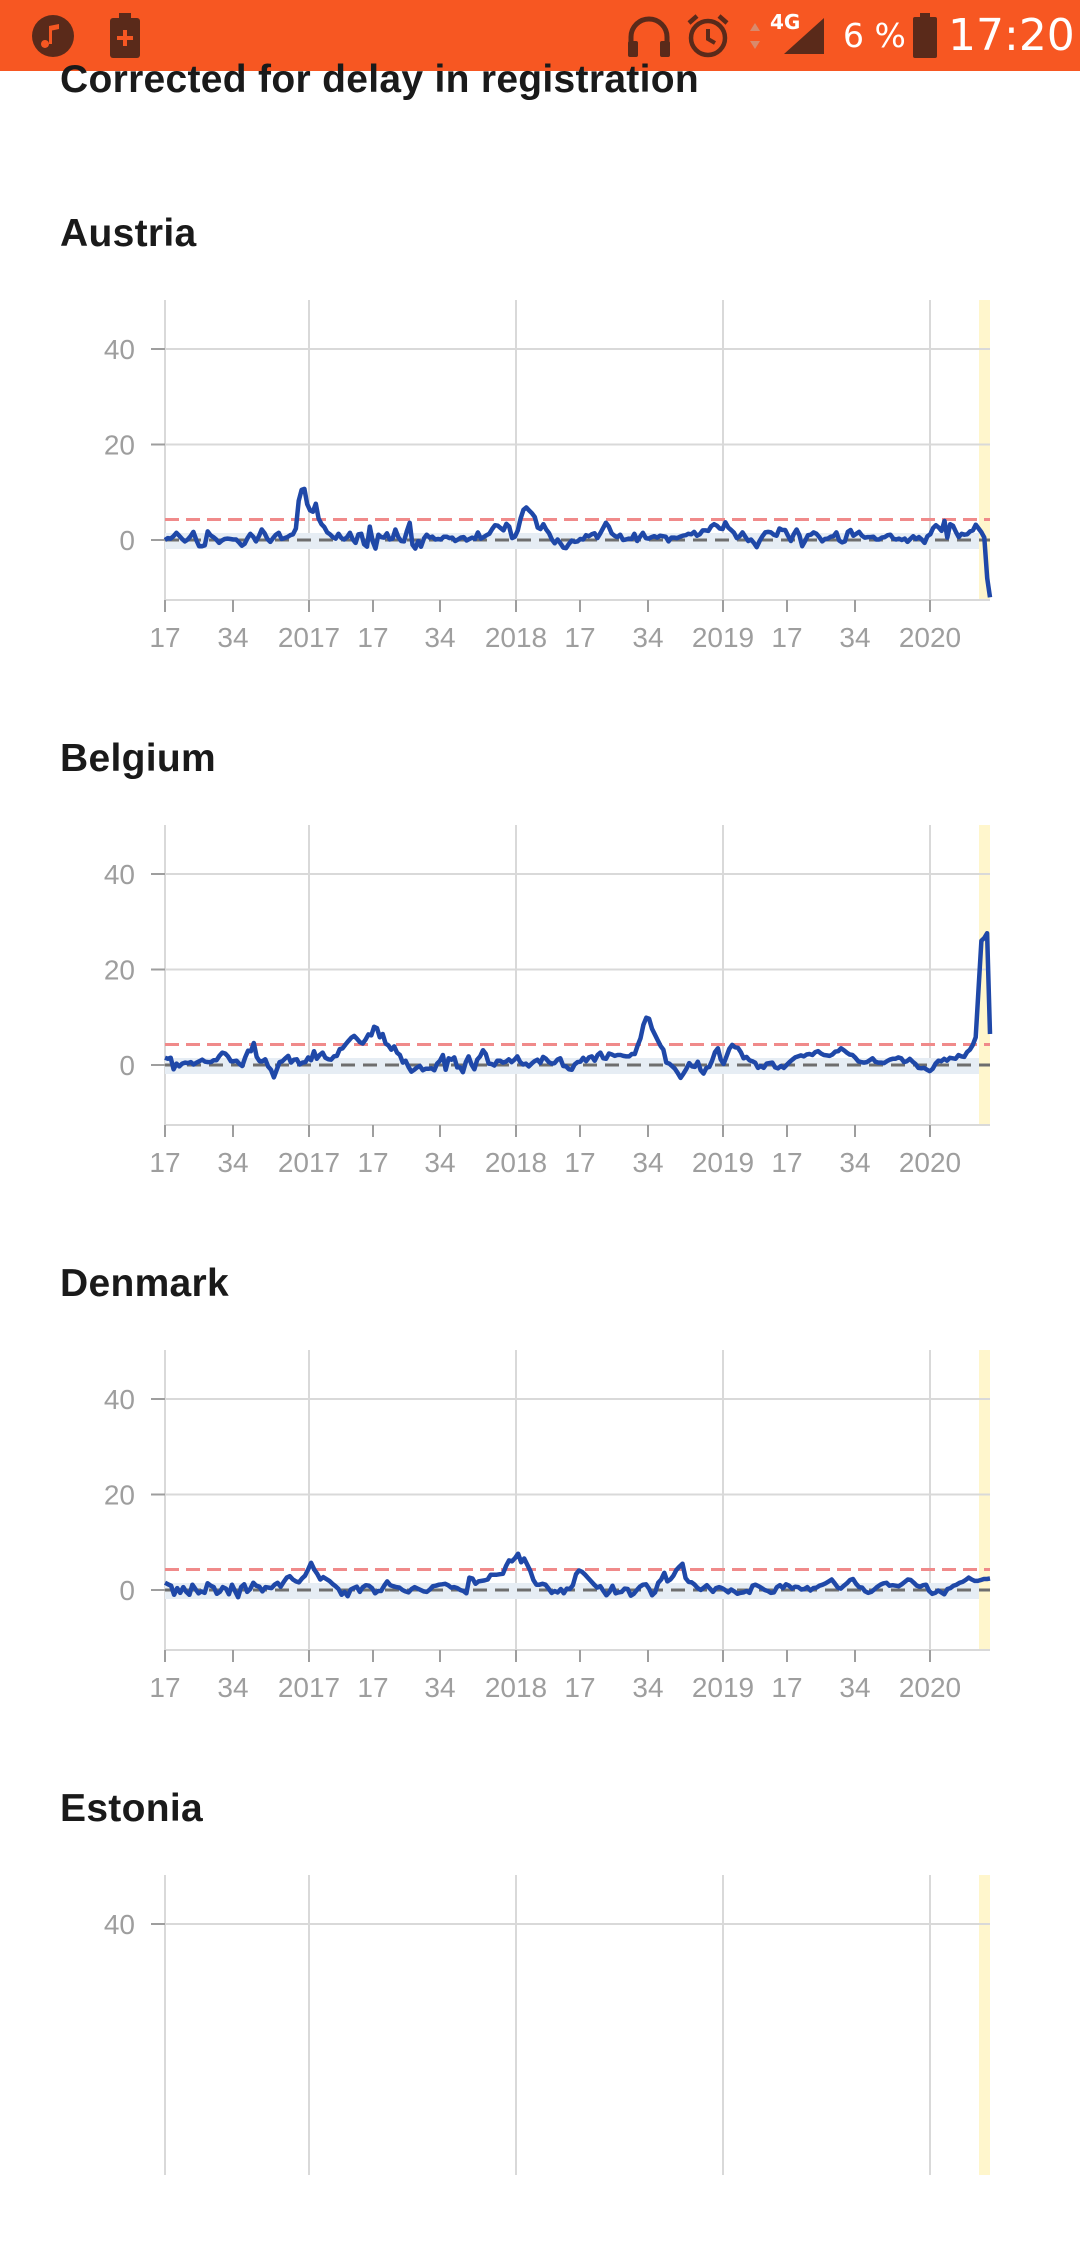 This screenshot has height=2255, width=1080. Describe the element at coordinates (53, 35) in the screenshot. I see `music-note-icon` at that location.